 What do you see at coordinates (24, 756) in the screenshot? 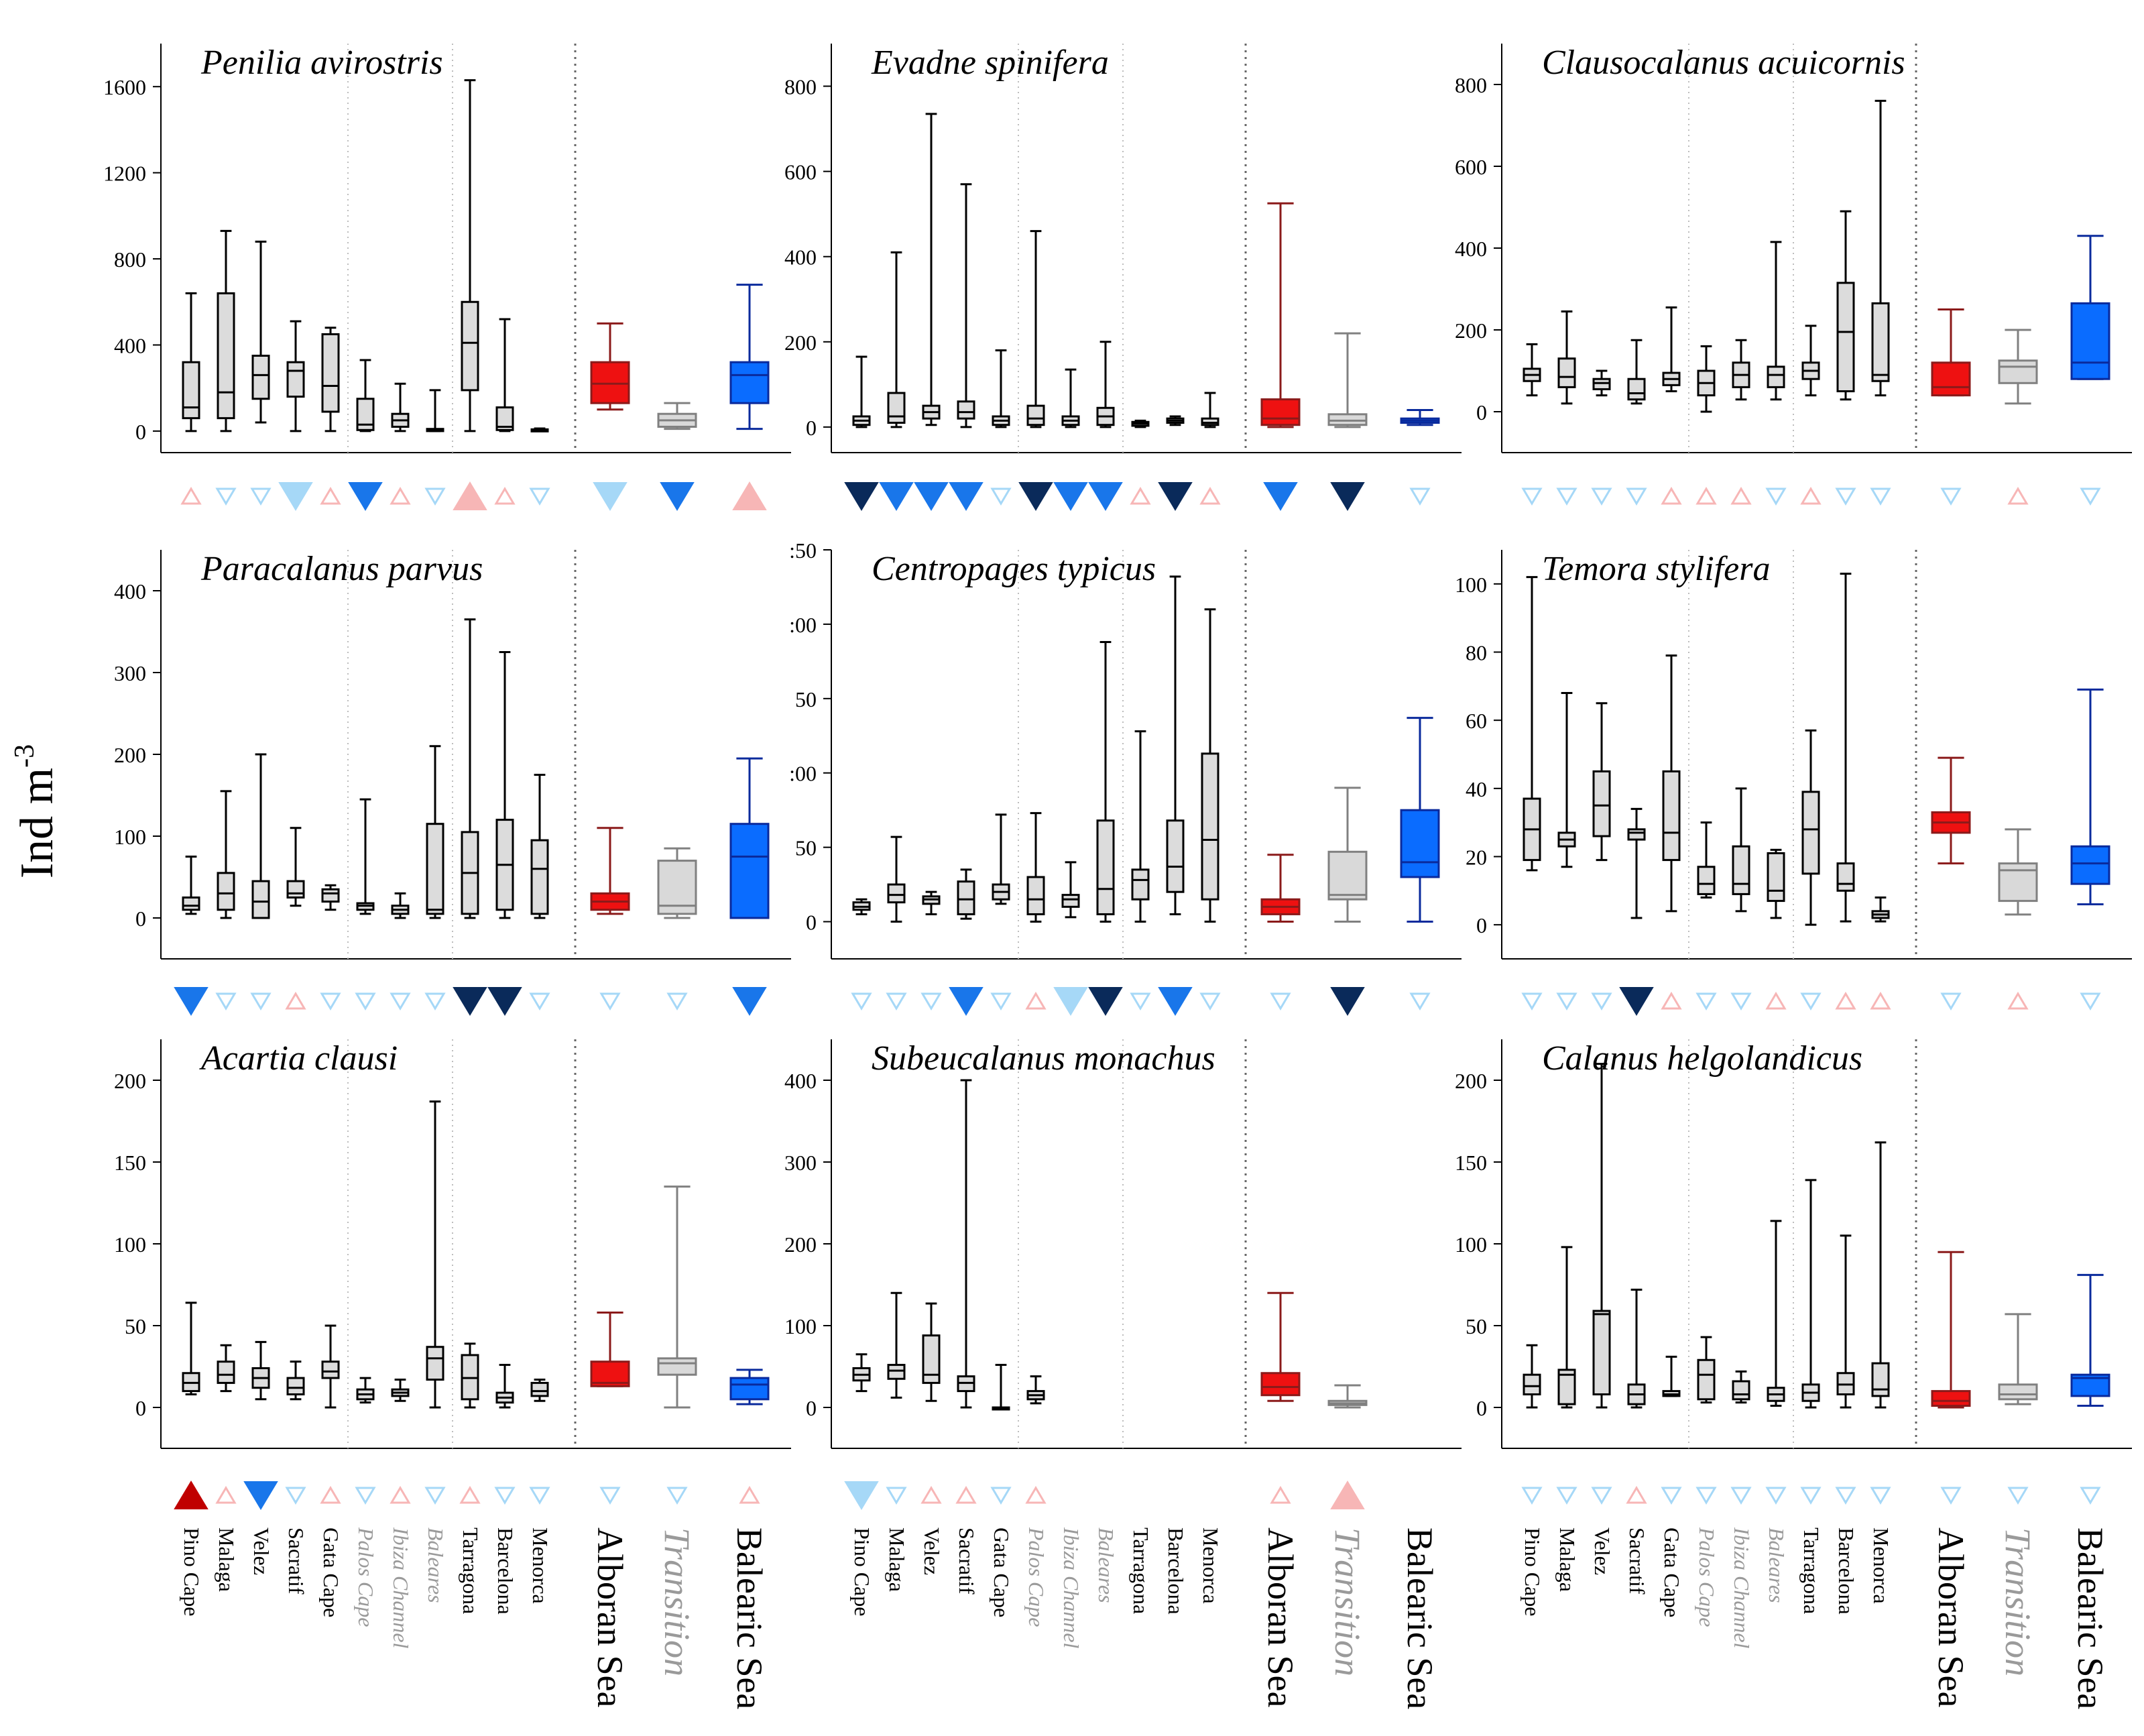
I see `y-axis-label-exponent: -3` at bounding box center [24, 756].